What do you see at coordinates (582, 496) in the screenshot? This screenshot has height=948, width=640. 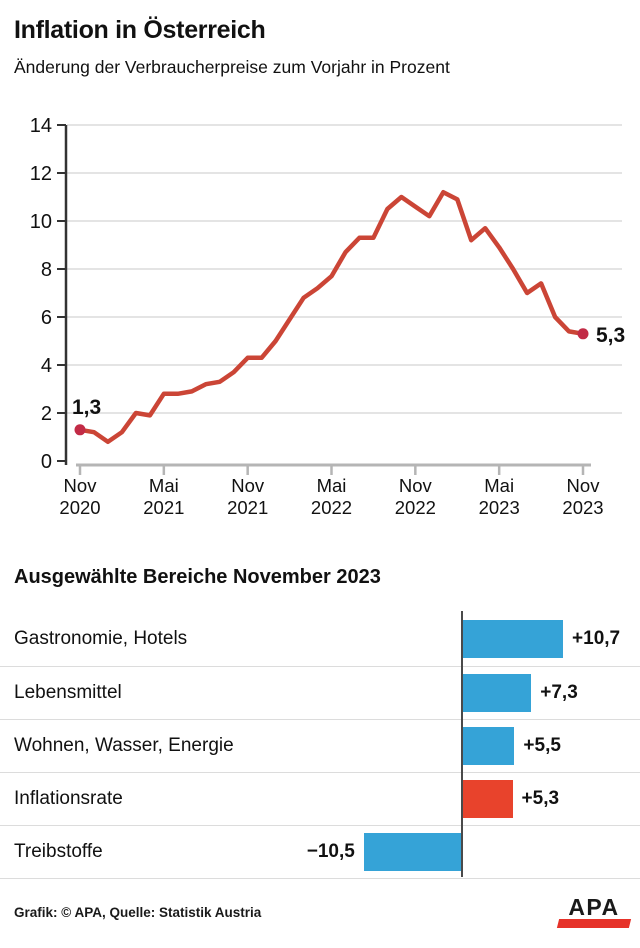 I see `x-axis-tick-label: Nov 2023` at bounding box center [582, 496].